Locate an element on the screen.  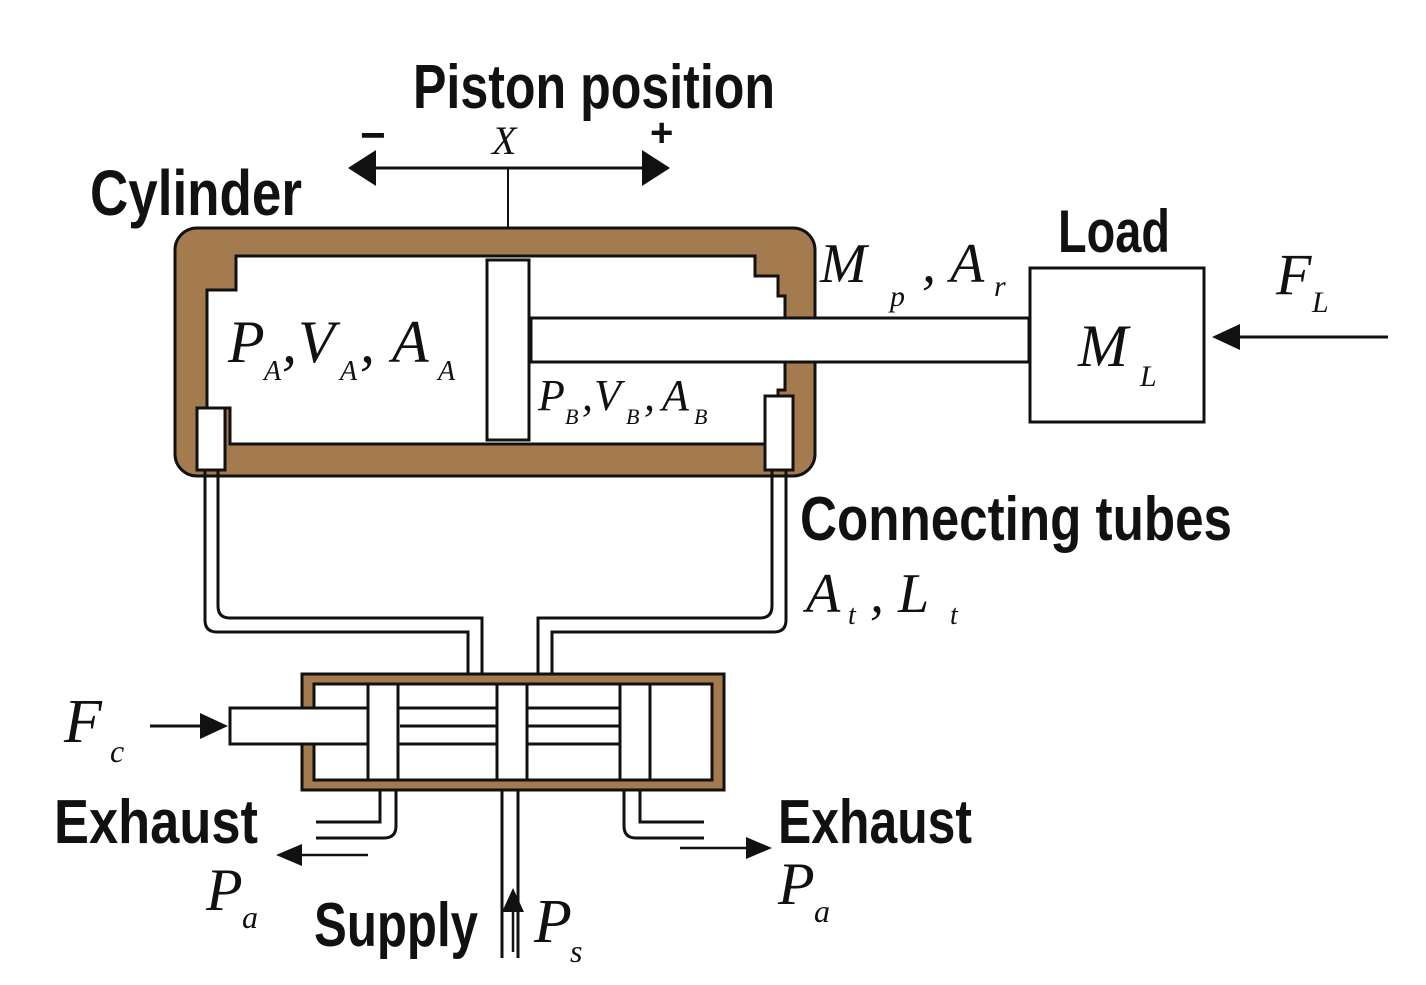
x-symbol: X is located at coordinates (504, 140).